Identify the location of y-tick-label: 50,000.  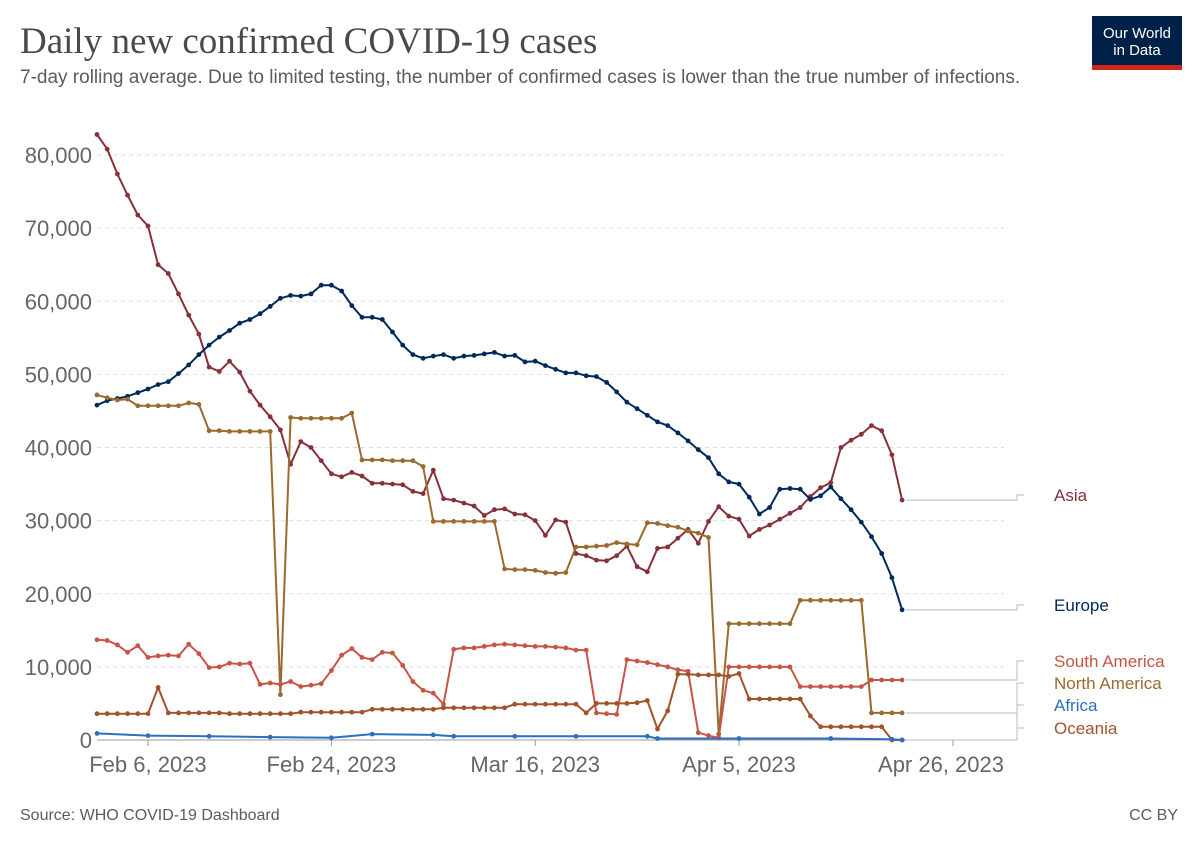
(58, 374).